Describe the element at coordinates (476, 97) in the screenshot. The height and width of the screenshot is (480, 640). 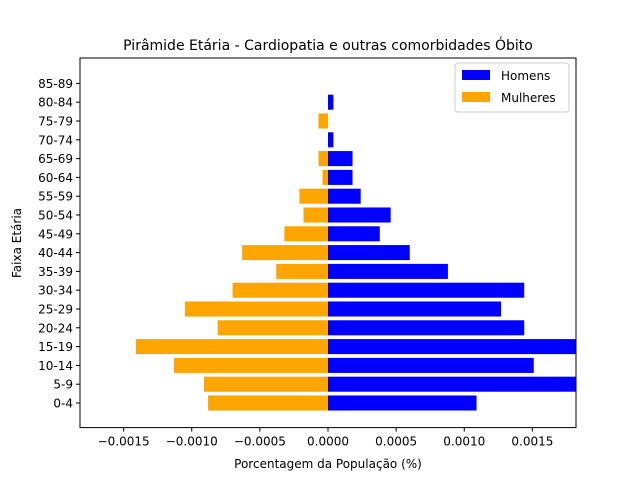
I see `legend-swatch-mulheres` at that location.